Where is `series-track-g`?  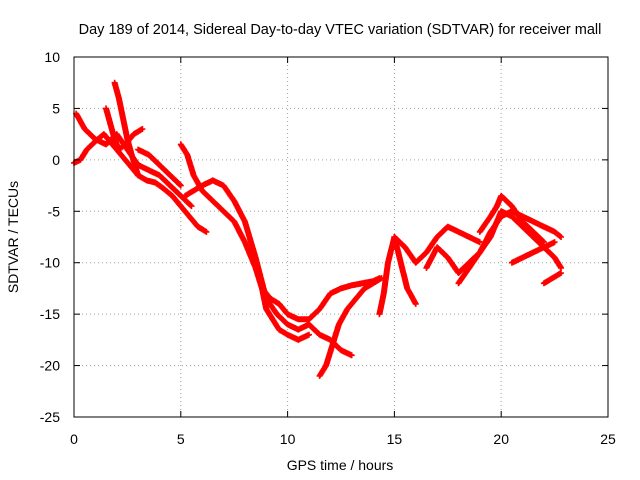 series-track-g is located at coordinates (268, 268).